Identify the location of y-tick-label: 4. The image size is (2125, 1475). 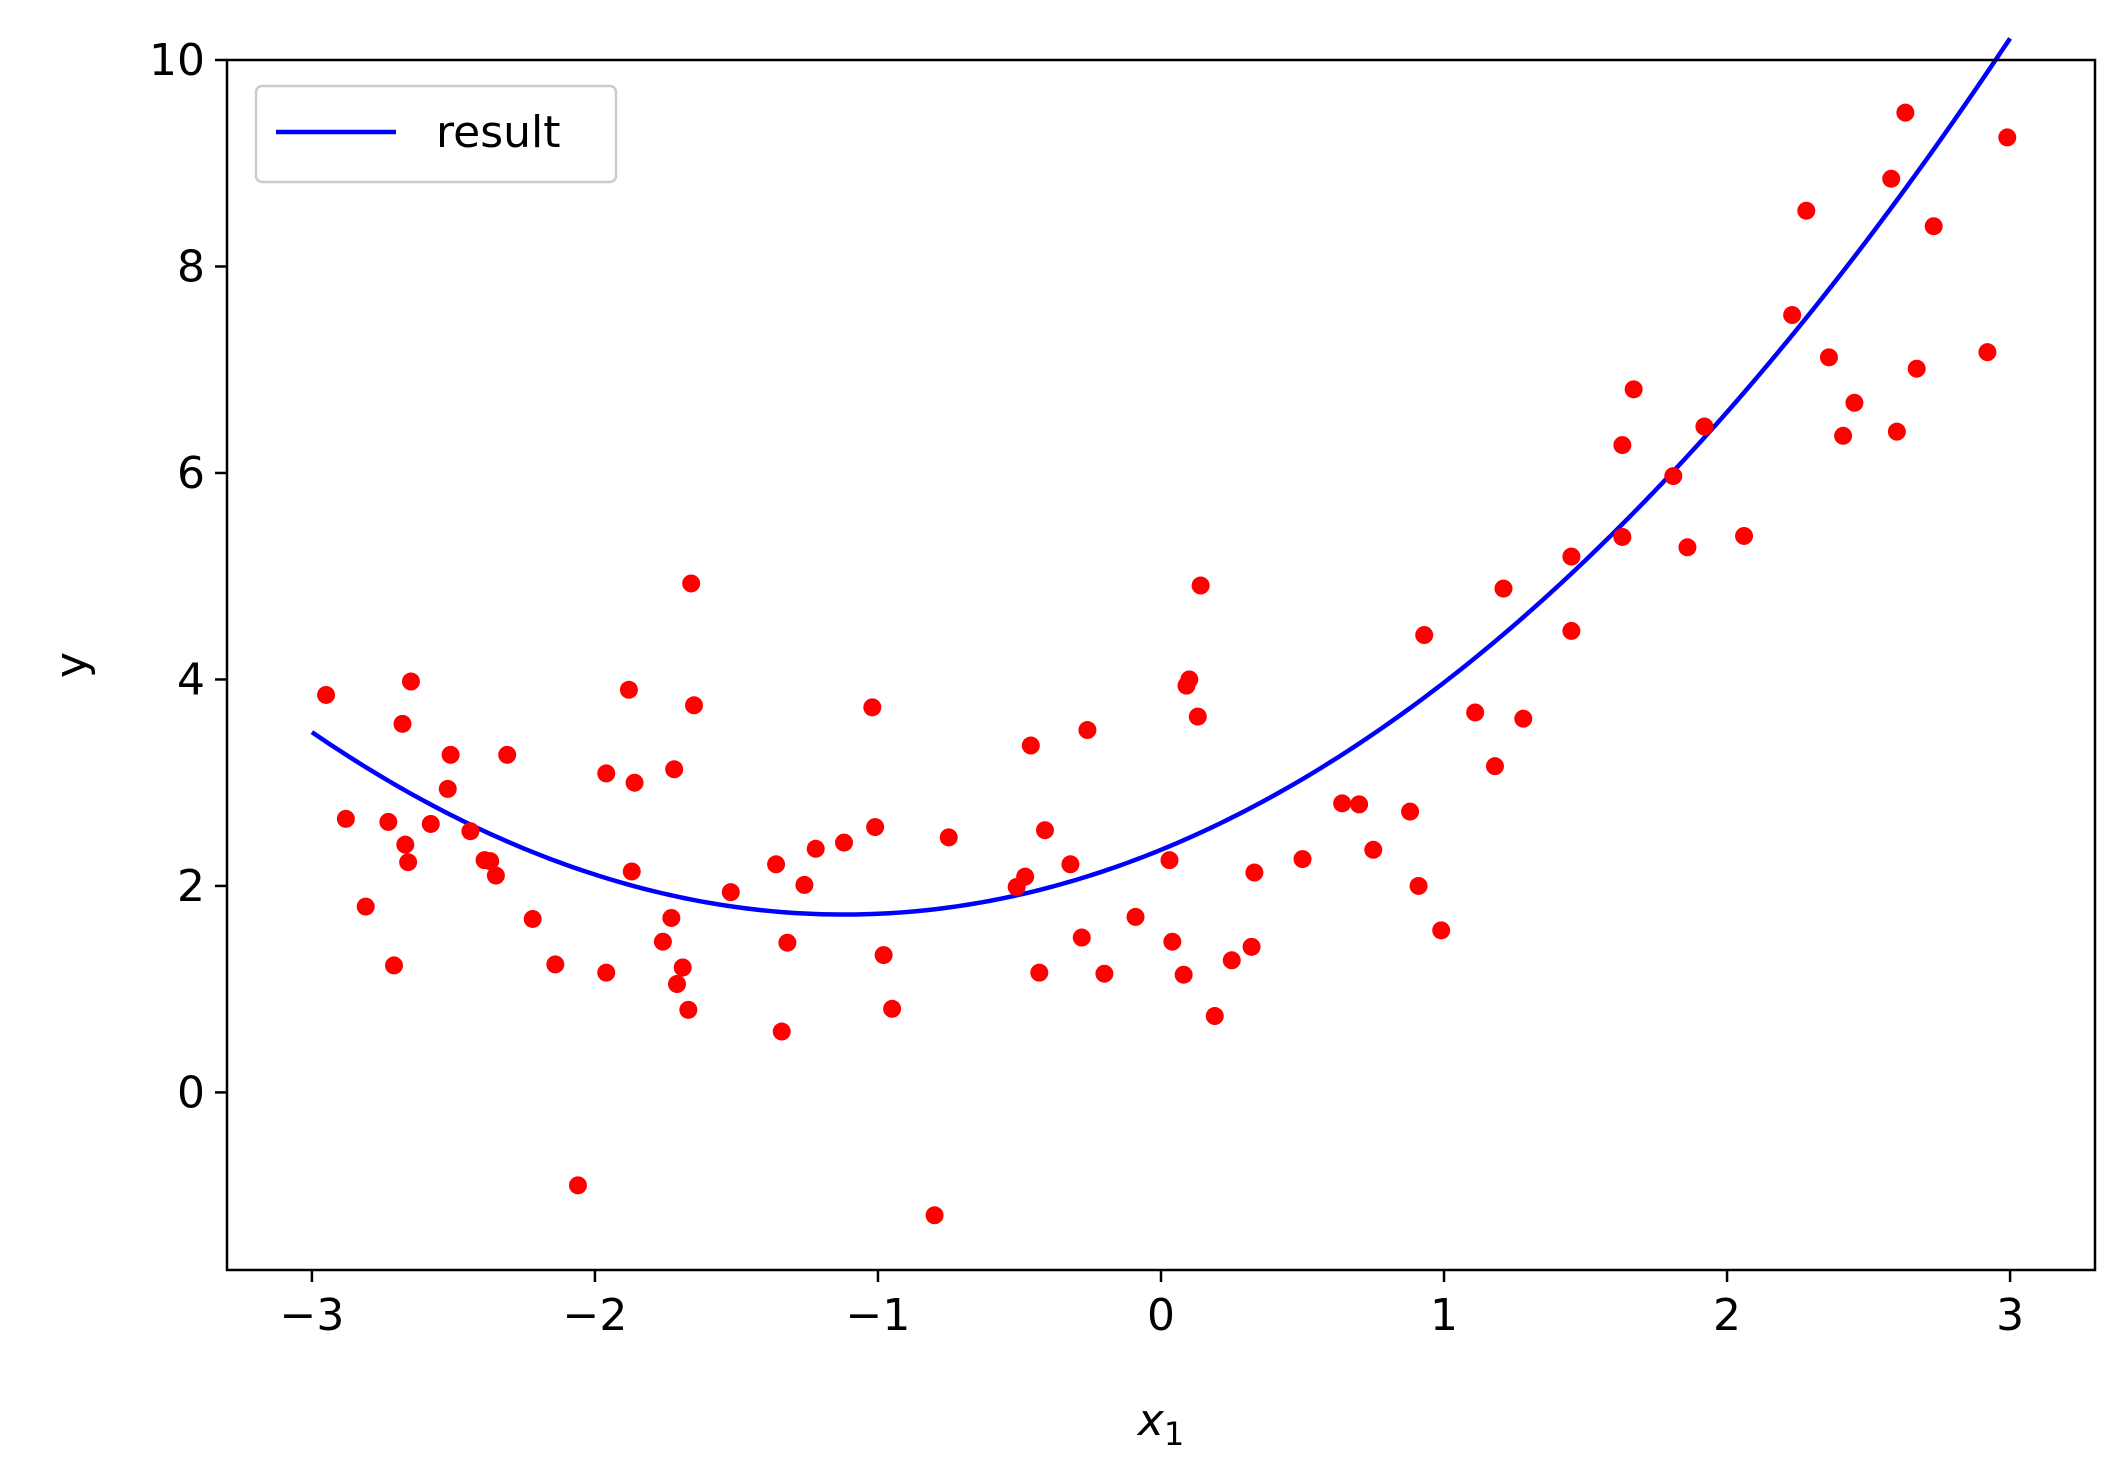
(191, 679).